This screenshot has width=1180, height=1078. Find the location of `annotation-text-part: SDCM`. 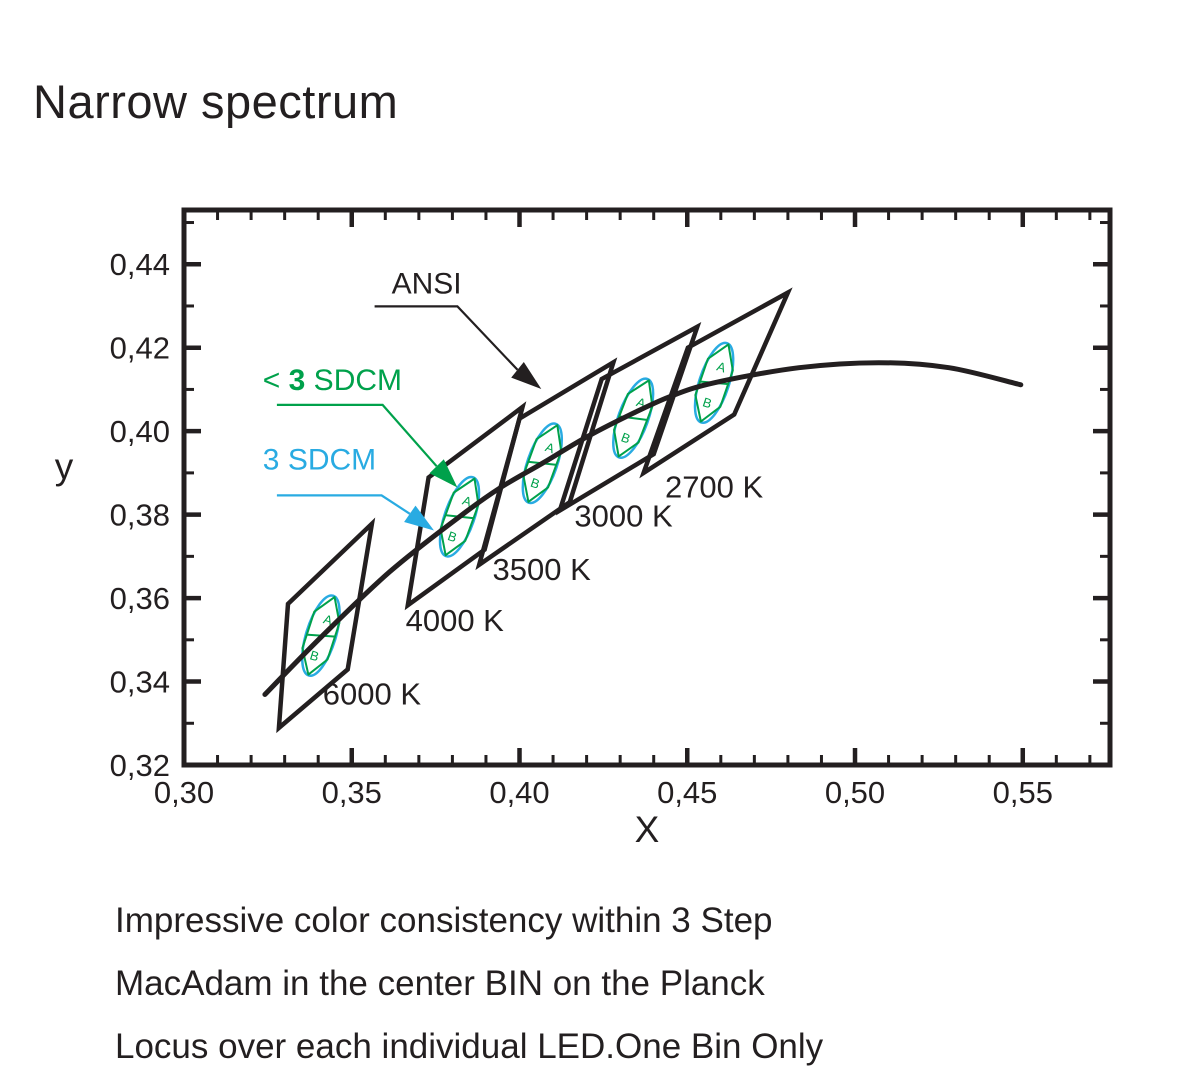

annotation-text-part: SDCM is located at coordinates (353, 380).